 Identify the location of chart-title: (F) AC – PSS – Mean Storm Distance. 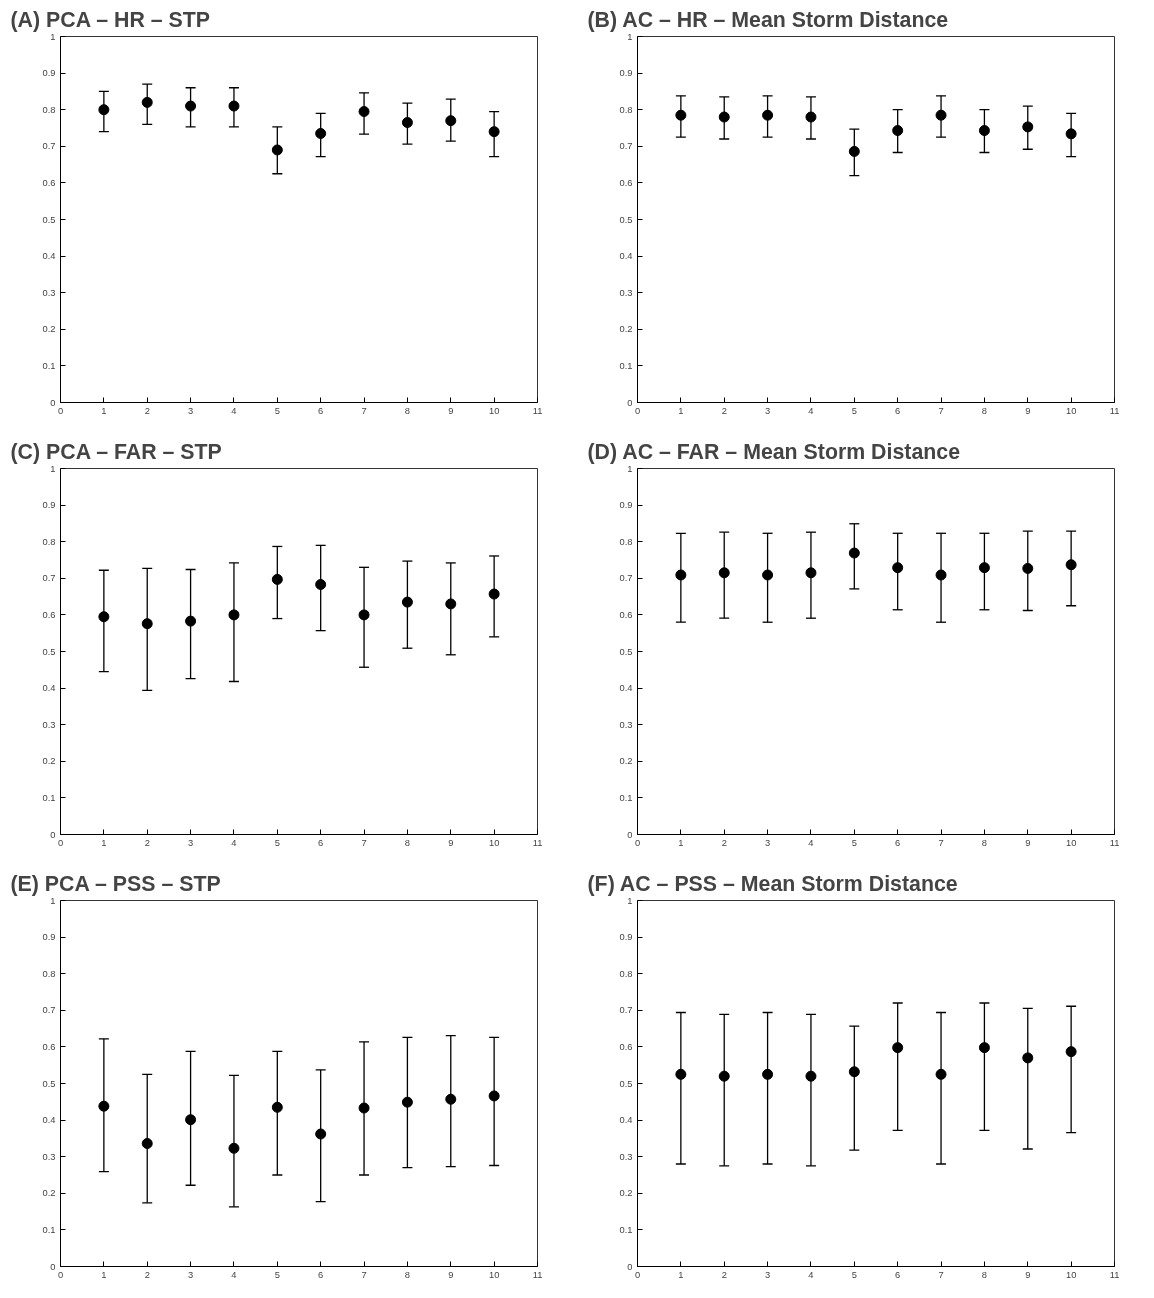
(772, 883).